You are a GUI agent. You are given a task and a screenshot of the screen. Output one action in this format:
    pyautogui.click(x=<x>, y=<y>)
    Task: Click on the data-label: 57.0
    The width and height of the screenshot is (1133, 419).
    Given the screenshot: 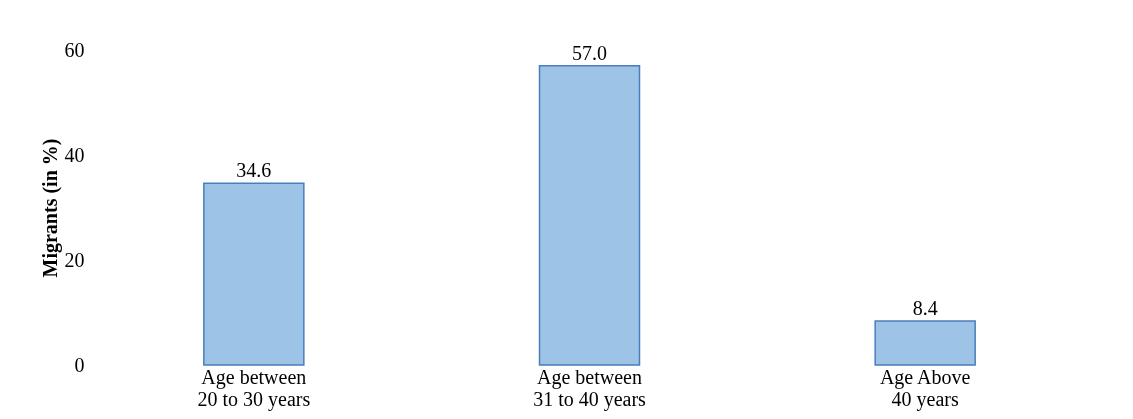 What is the action you would take?
    pyautogui.click(x=589, y=52)
    